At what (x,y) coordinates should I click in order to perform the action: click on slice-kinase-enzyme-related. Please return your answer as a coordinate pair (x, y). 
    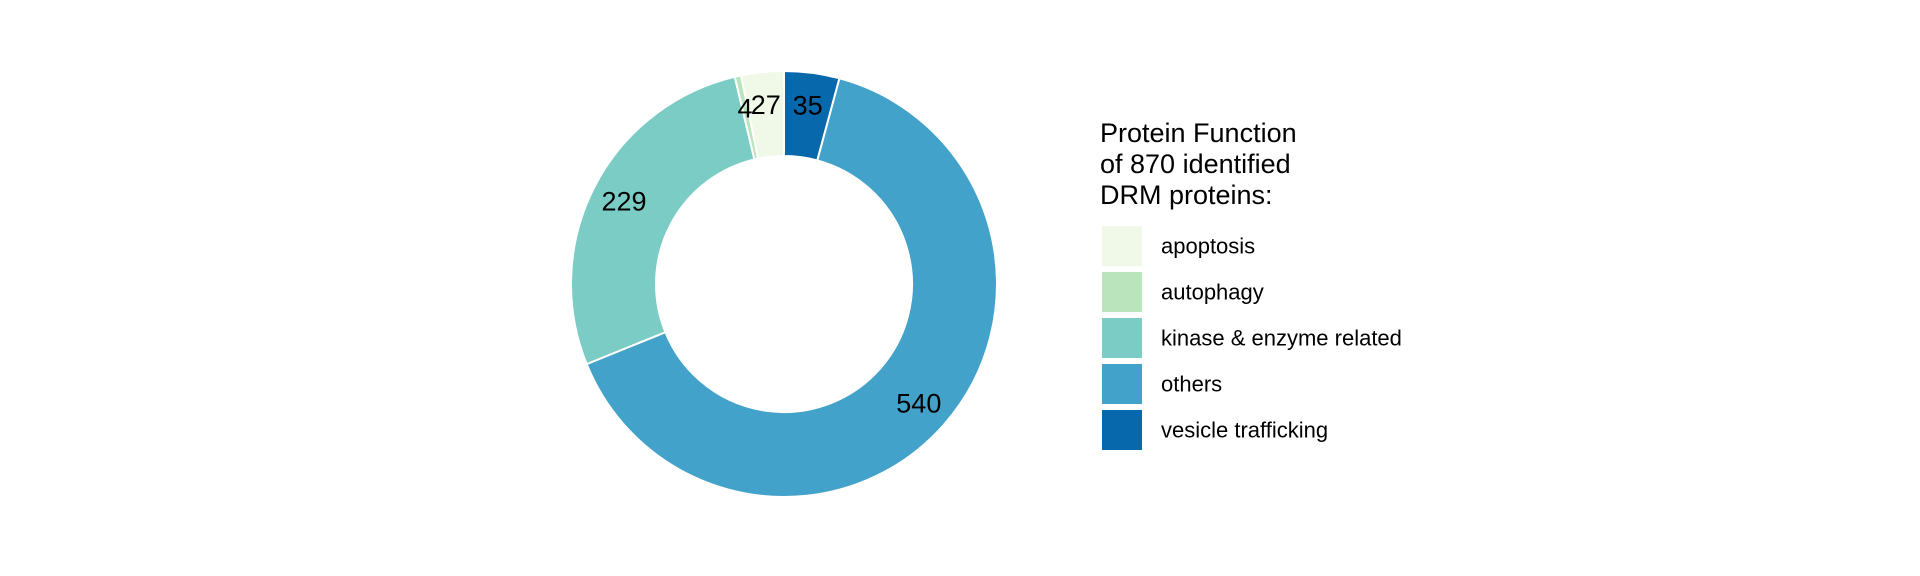
    Looking at the image, I should click on (663, 220).